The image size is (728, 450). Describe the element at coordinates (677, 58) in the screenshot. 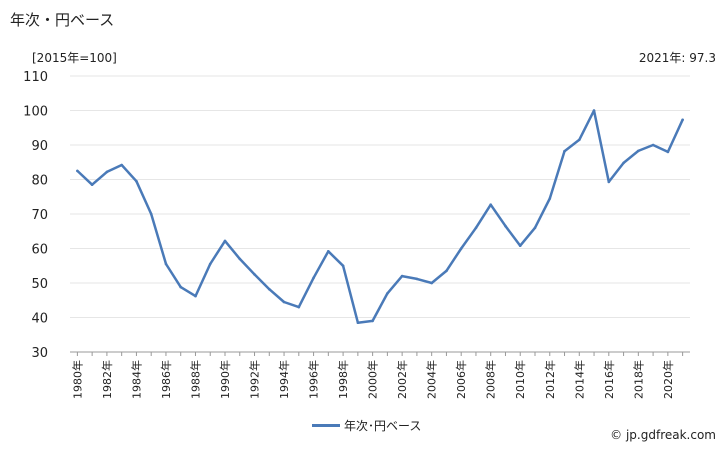

I see `latest-value-label: 2021年: 97.3` at that location.